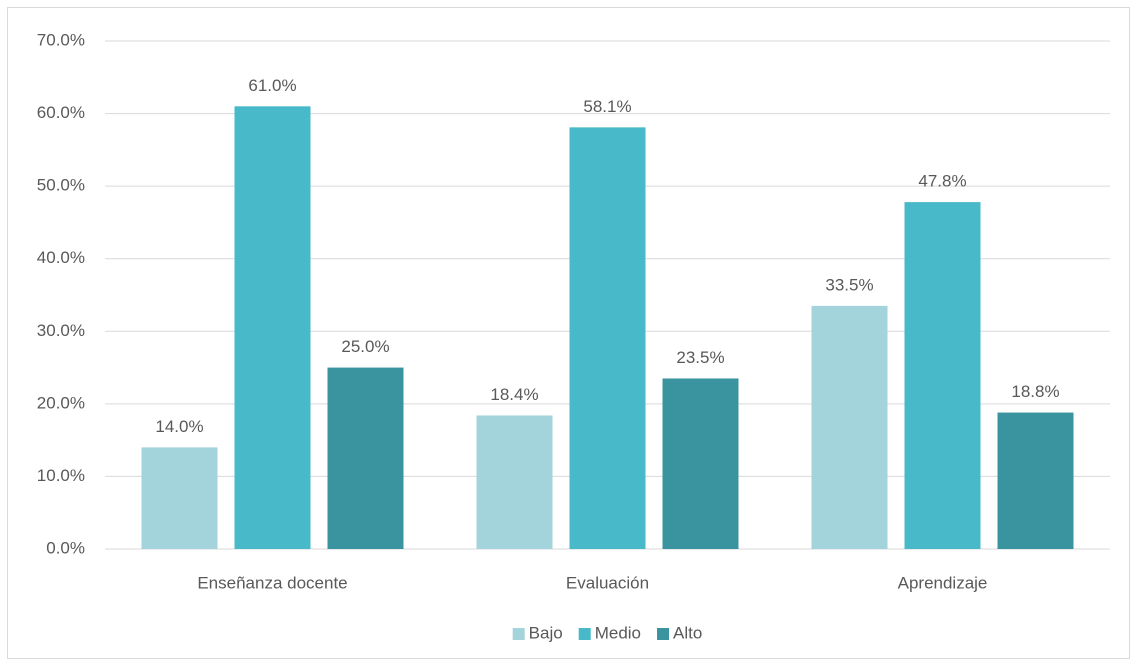  Describe the element at coordinates (272, 582) in the screenshot. I see `x-tick-label: Enseñanza docente` at that location.